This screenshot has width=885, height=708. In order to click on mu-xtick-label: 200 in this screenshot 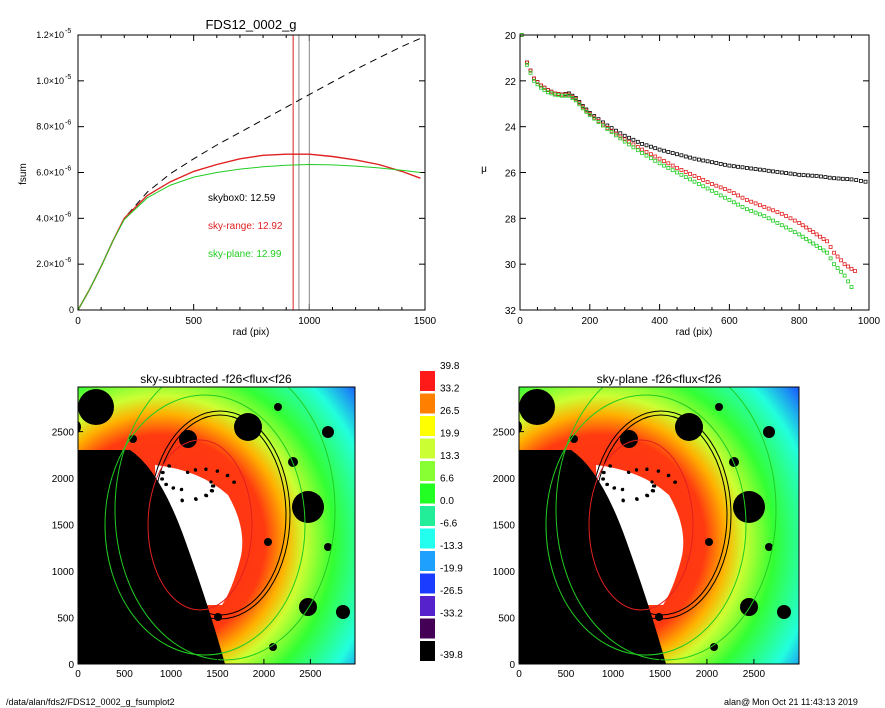, I will do `click(589, 321)`.